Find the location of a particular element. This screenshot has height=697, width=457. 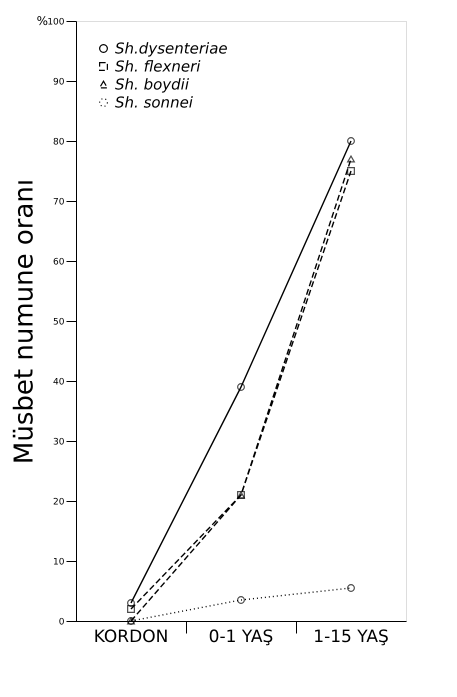

y-tick-label: 30 is located at coordinates (59, 443).